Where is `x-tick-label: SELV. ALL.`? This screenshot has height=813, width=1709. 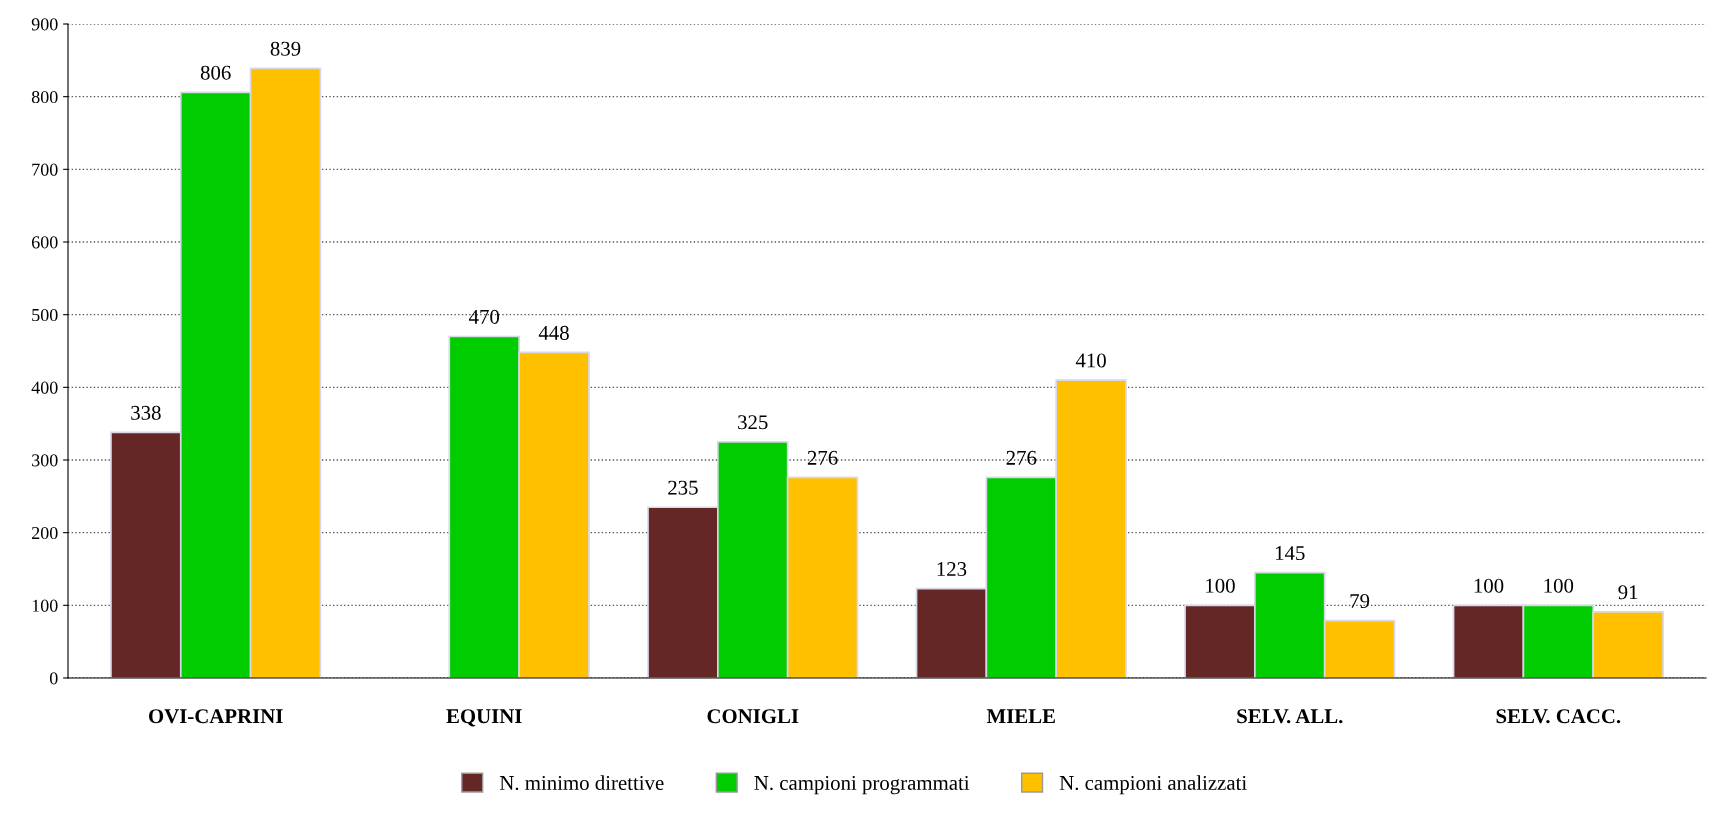 x-tick-label: SELV. ALL. is located at coordinates (1290, 716).